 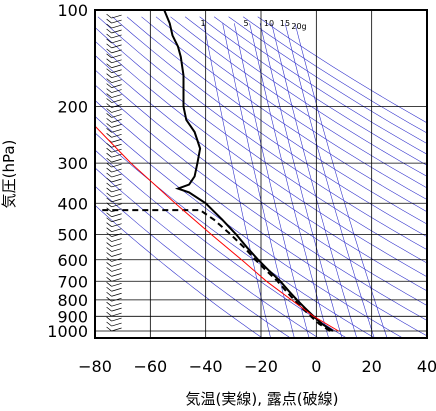 I want to click on mixing-ratio-label: 1, so click(x=202, y=23).